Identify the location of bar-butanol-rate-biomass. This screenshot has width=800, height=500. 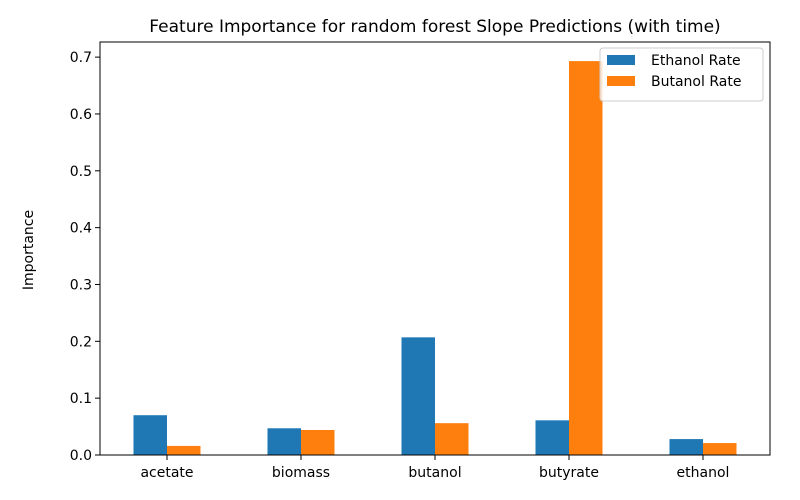
(318, 442).